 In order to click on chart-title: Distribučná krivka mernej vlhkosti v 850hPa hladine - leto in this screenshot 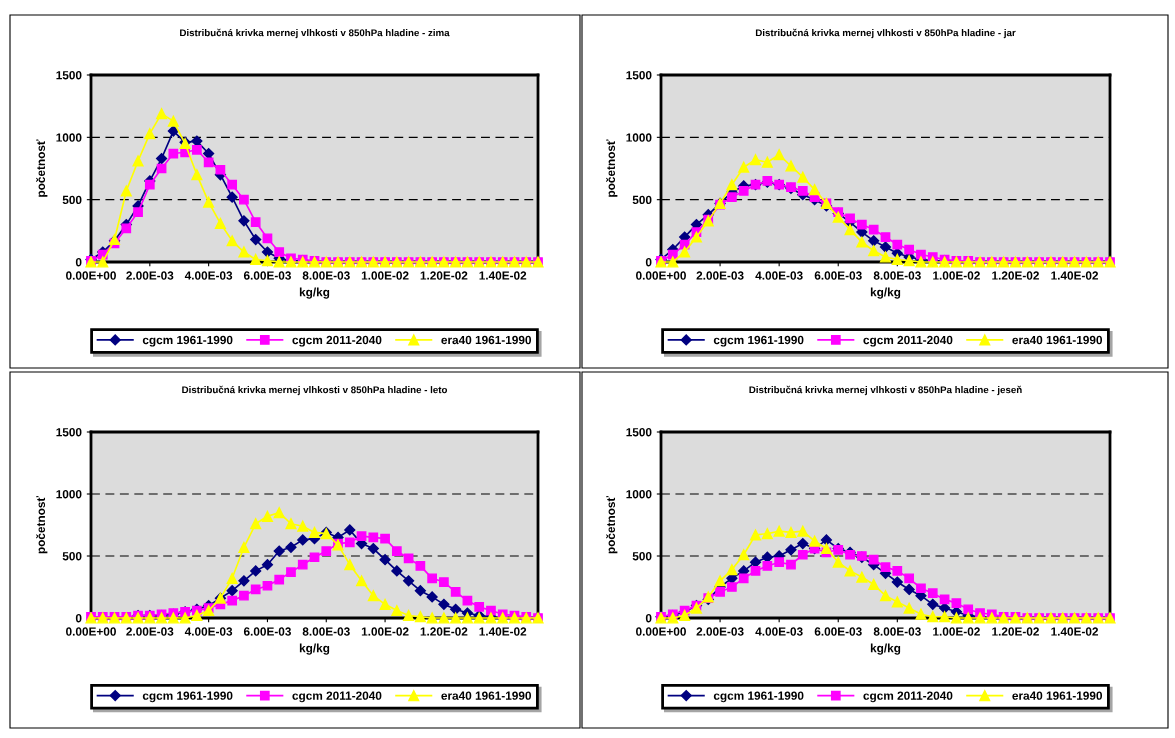, I will do `click(315, 390)`.